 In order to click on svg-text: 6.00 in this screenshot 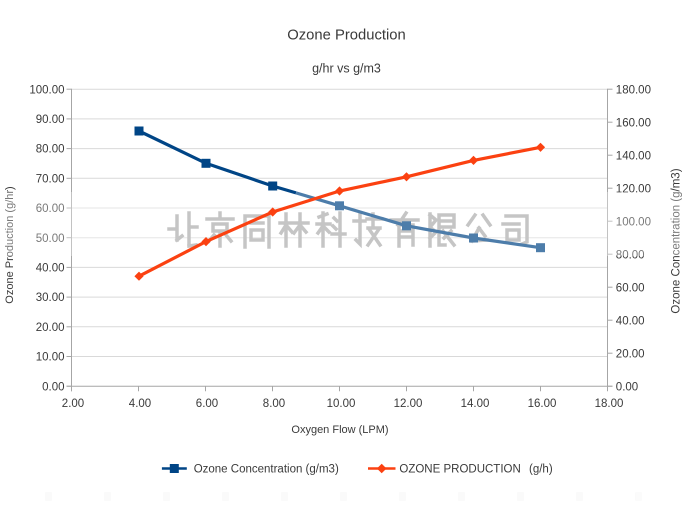, I will do `click(207, 404)`.